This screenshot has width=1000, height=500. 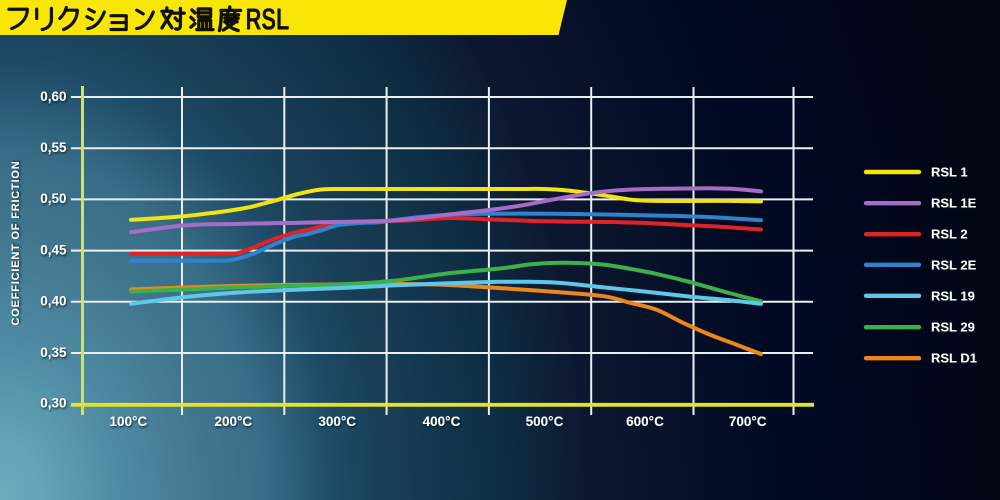 I want to click on svg-text: 300°C, so click(x=337, y=421).